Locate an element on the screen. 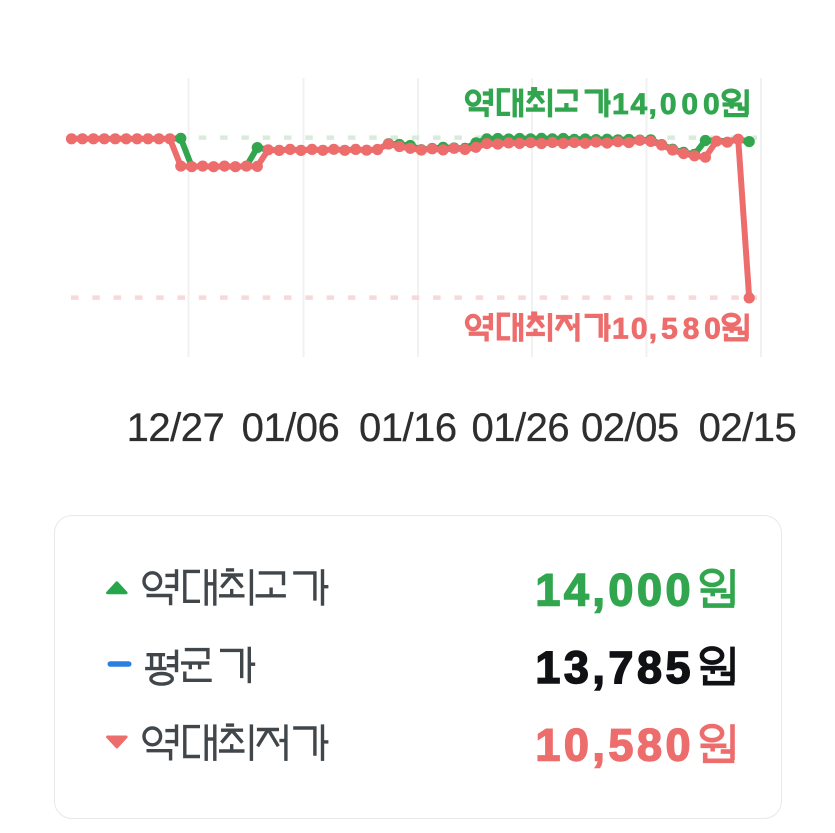 This screenshot has width=835, height=833. svg-text: 13,785 is located at coordinates (614, 667).